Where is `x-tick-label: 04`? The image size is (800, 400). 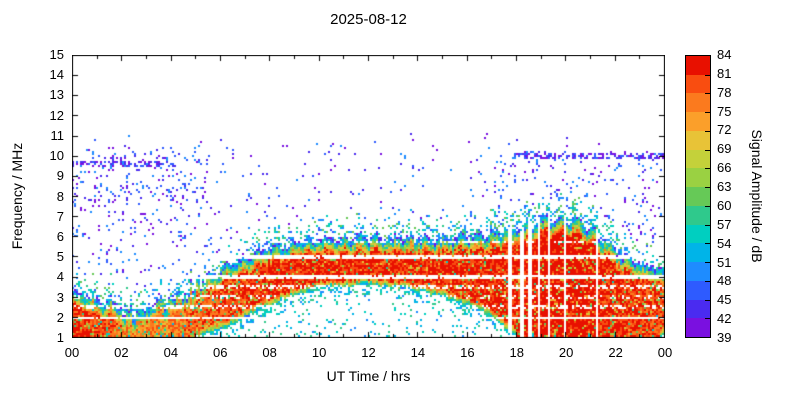 x-tick-label: 04 is located at coordinates (171, 352).